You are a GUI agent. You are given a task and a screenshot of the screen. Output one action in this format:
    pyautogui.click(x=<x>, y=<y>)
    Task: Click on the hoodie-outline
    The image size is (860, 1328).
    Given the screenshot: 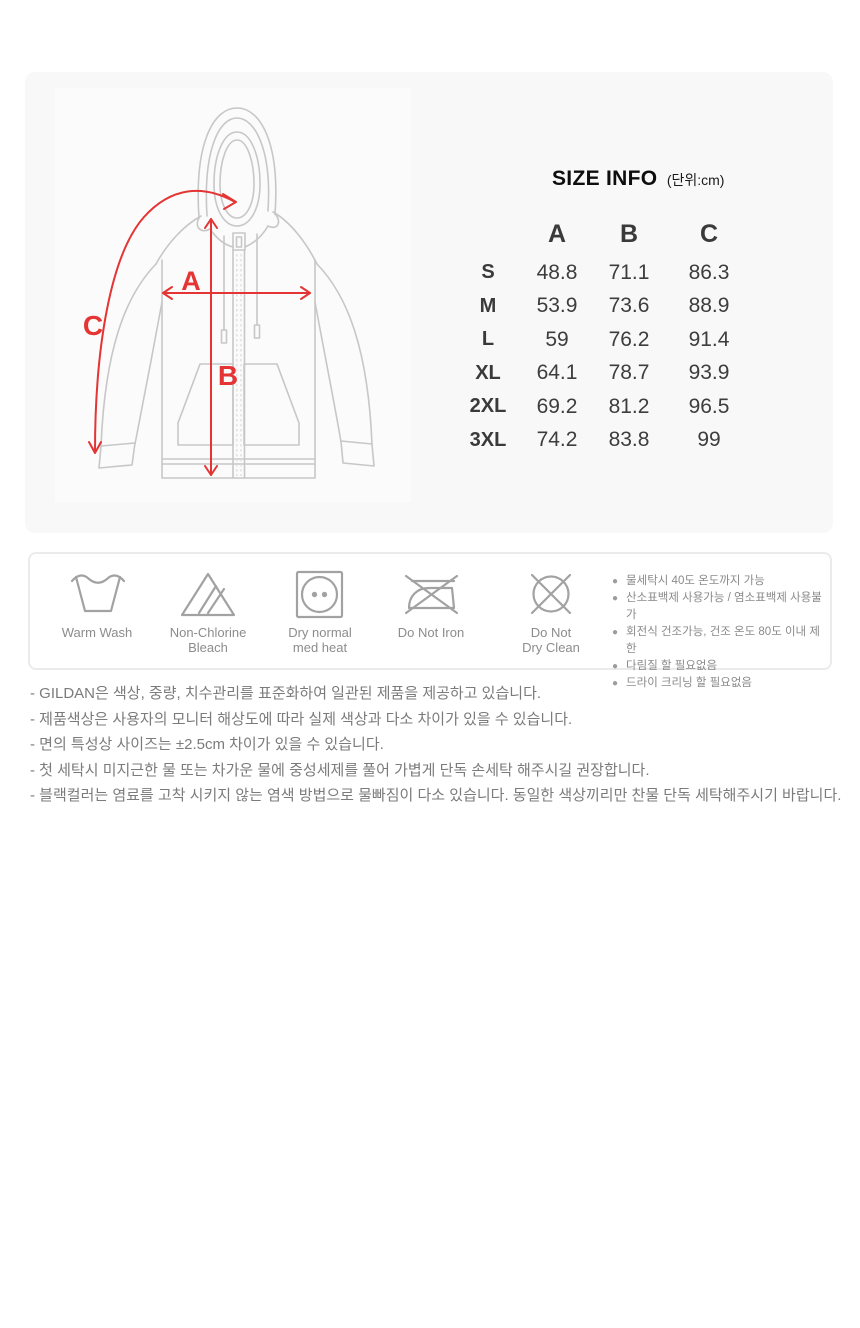 What is the action you would take?
    pyautogui.click(x=236, y=293)
    